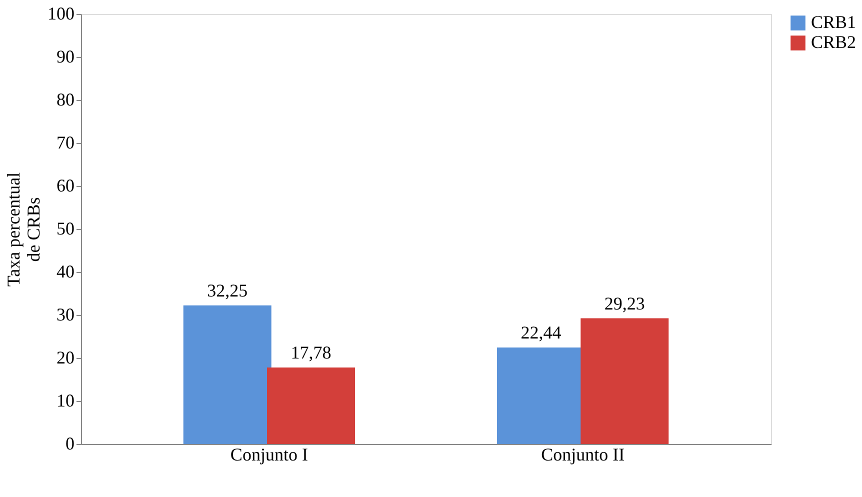 The height and width of the screenshot is (497, 862). What do you see at coordinates (269, 454) in the screenshot?
I see `x-tick-label: Conjunto I` at bounding box center [269, 454].